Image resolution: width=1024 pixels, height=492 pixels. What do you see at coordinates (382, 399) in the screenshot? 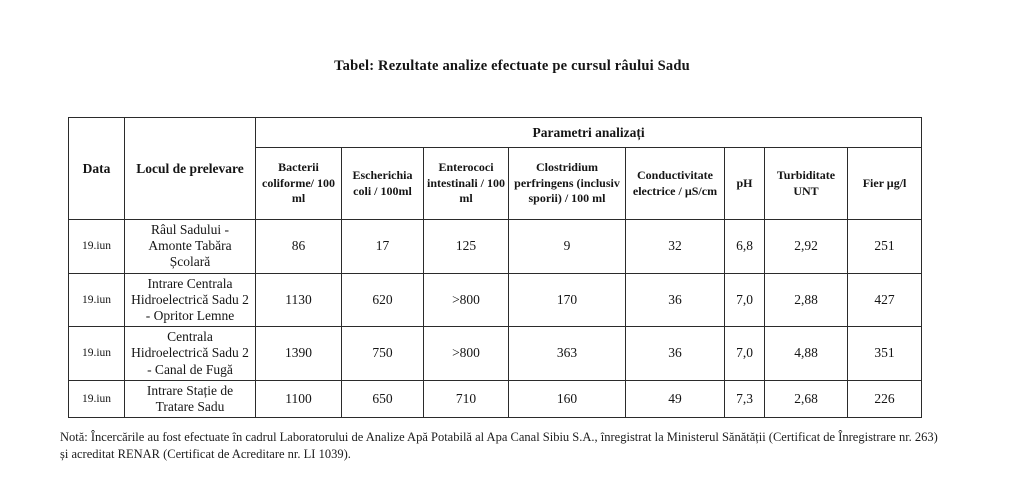
I see `value-cell: 650` at bounding box center [382, 399].